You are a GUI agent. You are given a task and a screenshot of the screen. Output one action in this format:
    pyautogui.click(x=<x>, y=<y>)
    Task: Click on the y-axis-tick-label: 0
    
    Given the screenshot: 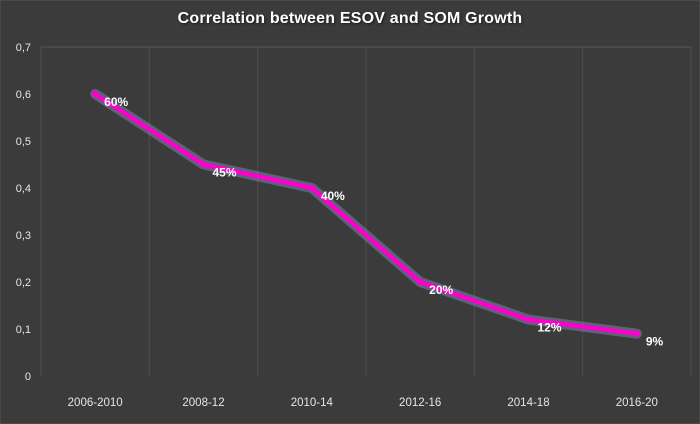 What is the action you would take?
    pyautogui.click(x=28, y=377)
    